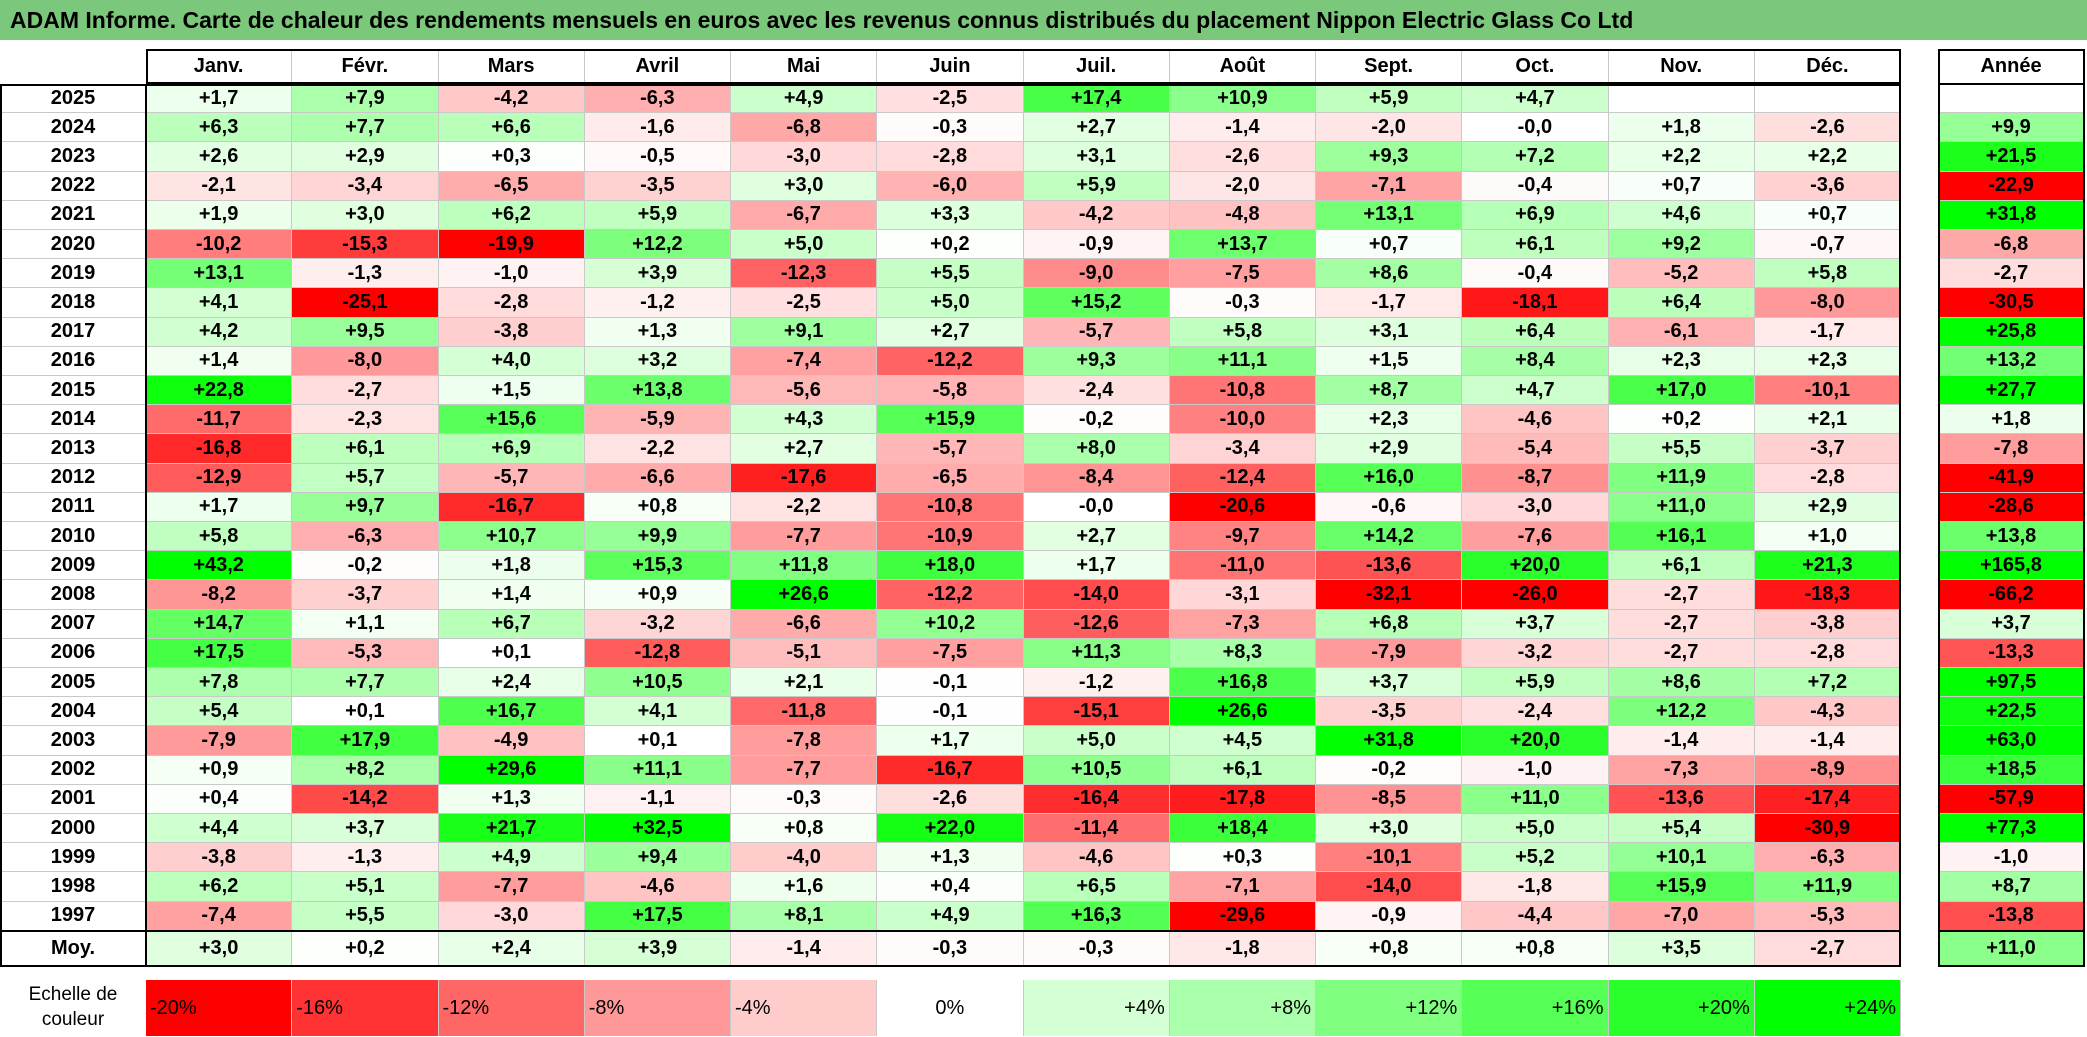  What do you see at coordinates (1827, 391) in the screenshot?
I see `heatmap-cell: -10,1` at bounding box center [1827, 391].